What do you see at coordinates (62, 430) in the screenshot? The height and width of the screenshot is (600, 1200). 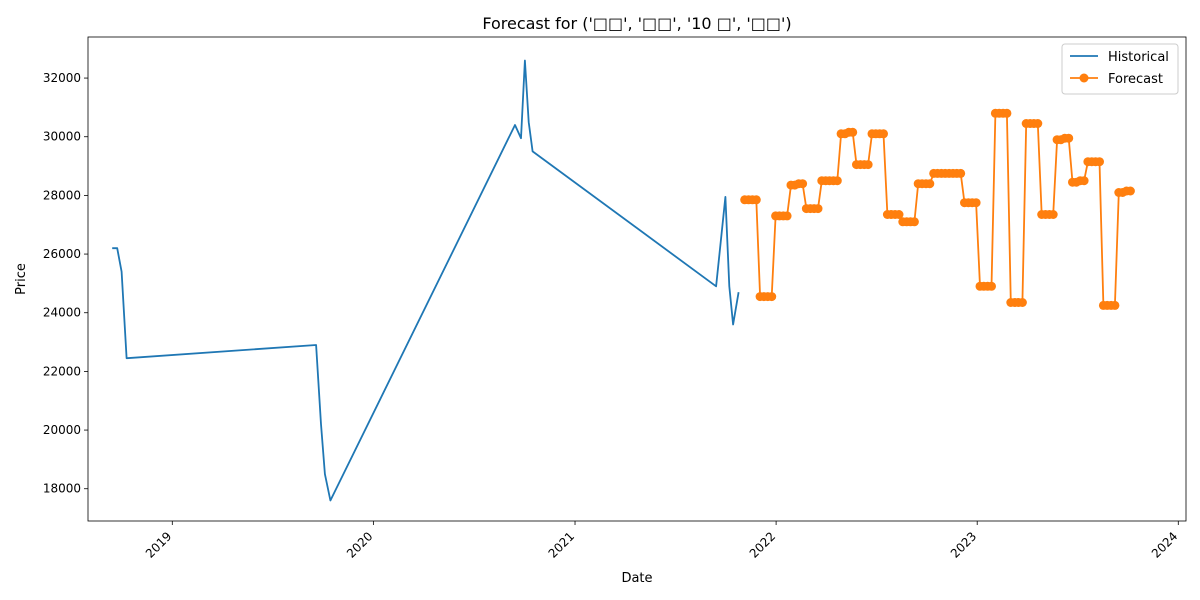 I see `y-tick-label: 20000` at bounding box center [62, 430].